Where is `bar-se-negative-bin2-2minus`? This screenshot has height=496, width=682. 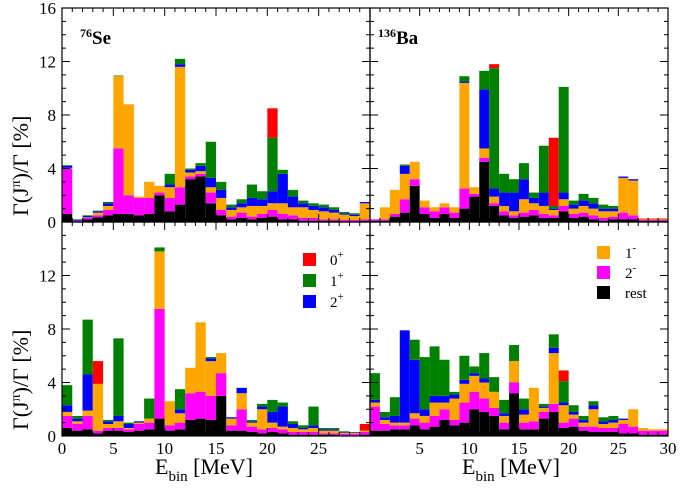 bar-se-negative-bin2-2minus is located at coordinates (87, 422).